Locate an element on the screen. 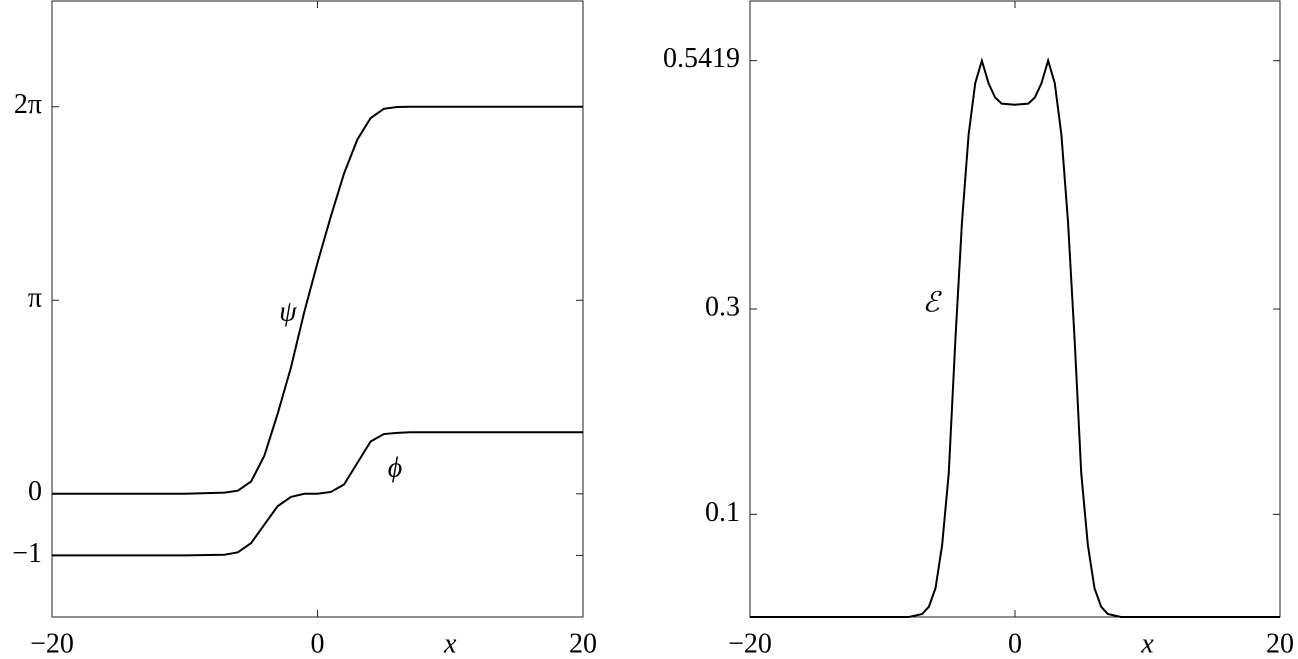 The width and height of the screenshot is (1298, 659). y-tick-label: 0.1 is located at coordinates (722, 512).